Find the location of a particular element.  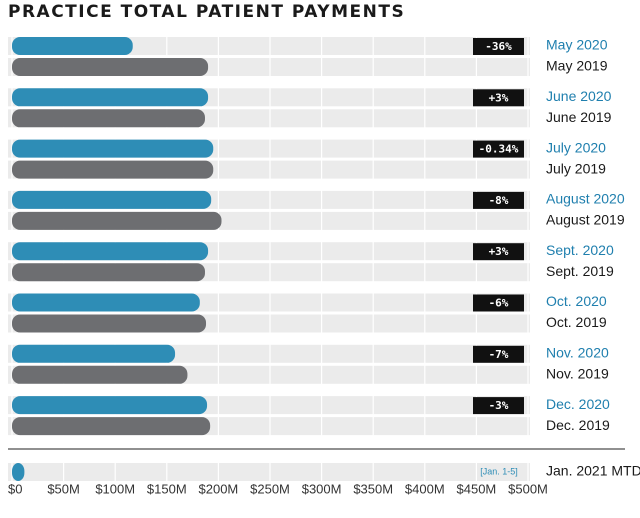

change-label: -0.34% is located at coordinates (499, 149).